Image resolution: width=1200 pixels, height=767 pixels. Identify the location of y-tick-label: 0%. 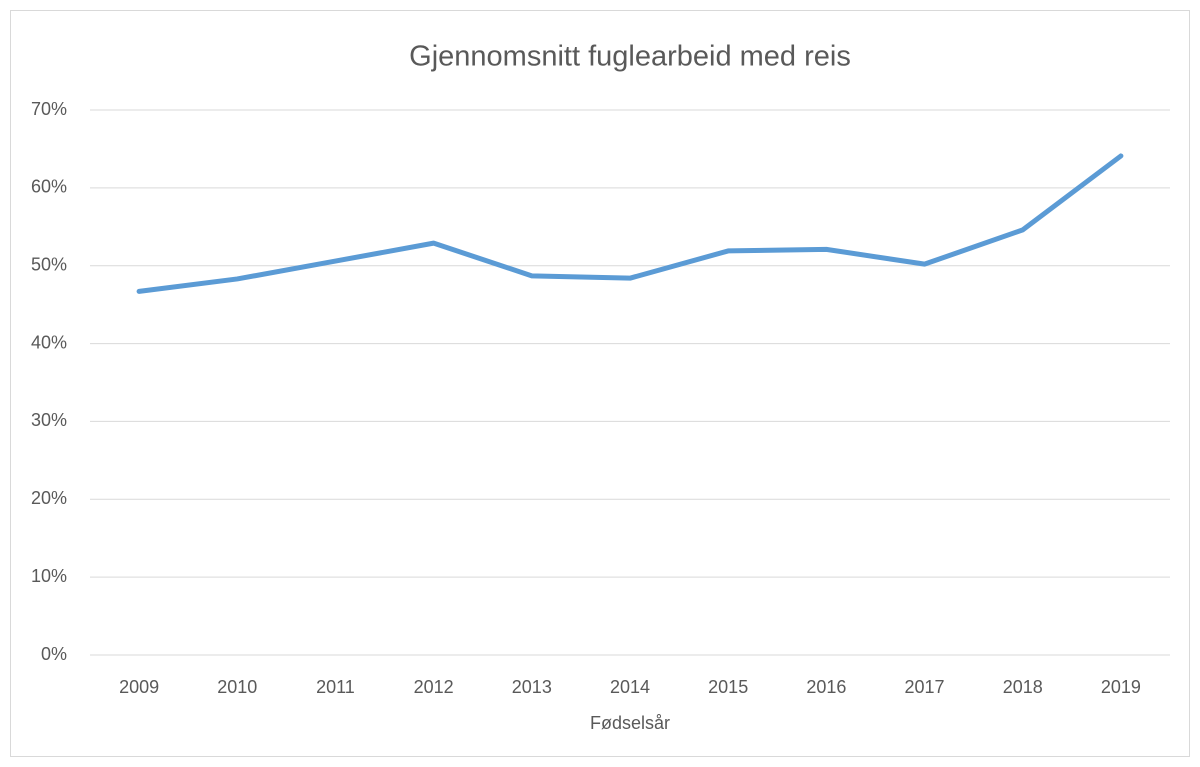
(54, 654).